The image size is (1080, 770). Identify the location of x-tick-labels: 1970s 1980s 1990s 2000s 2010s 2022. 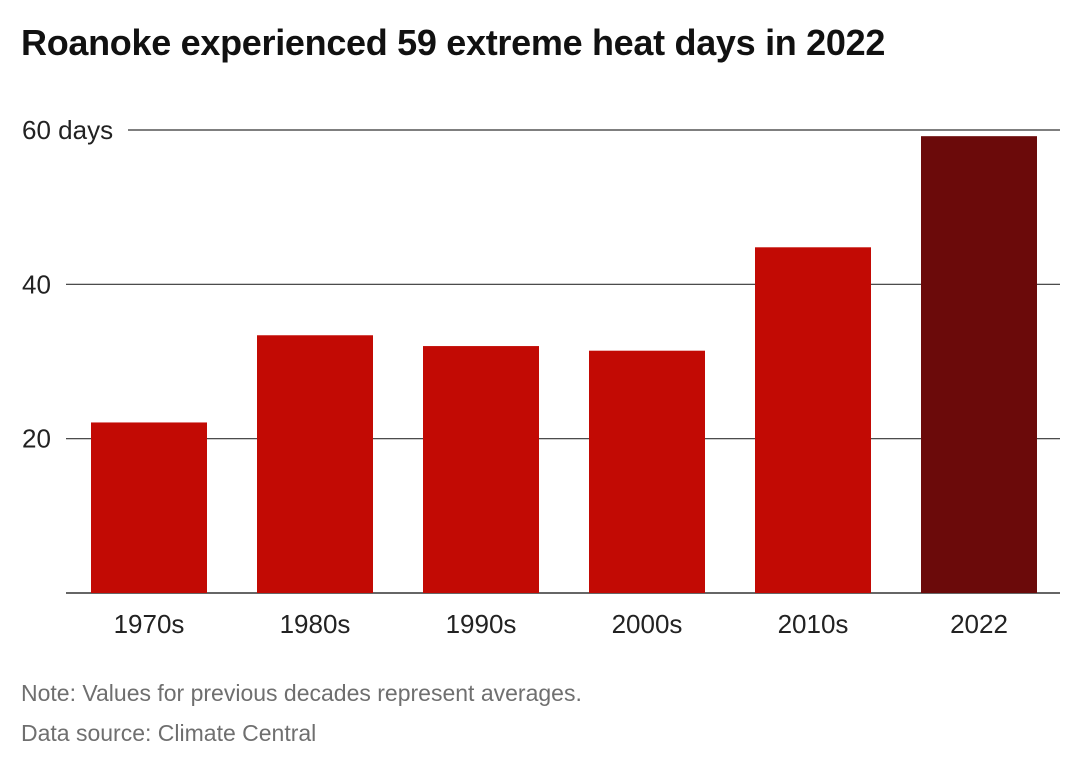
(561, 624).